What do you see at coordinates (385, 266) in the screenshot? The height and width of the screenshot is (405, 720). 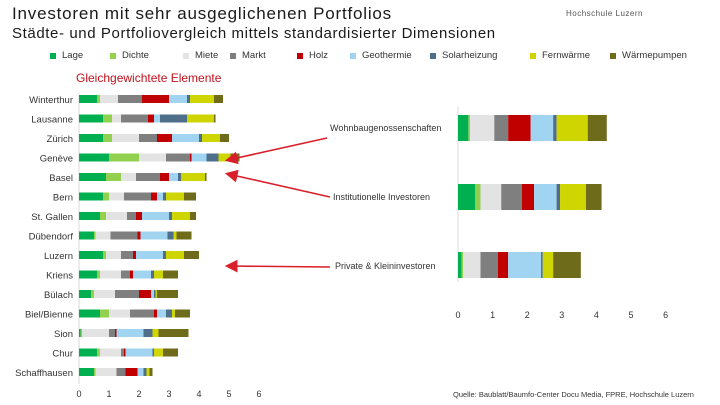 I see `investor-label: Private & Kleininvestoren` at bounding box center [385, 266].